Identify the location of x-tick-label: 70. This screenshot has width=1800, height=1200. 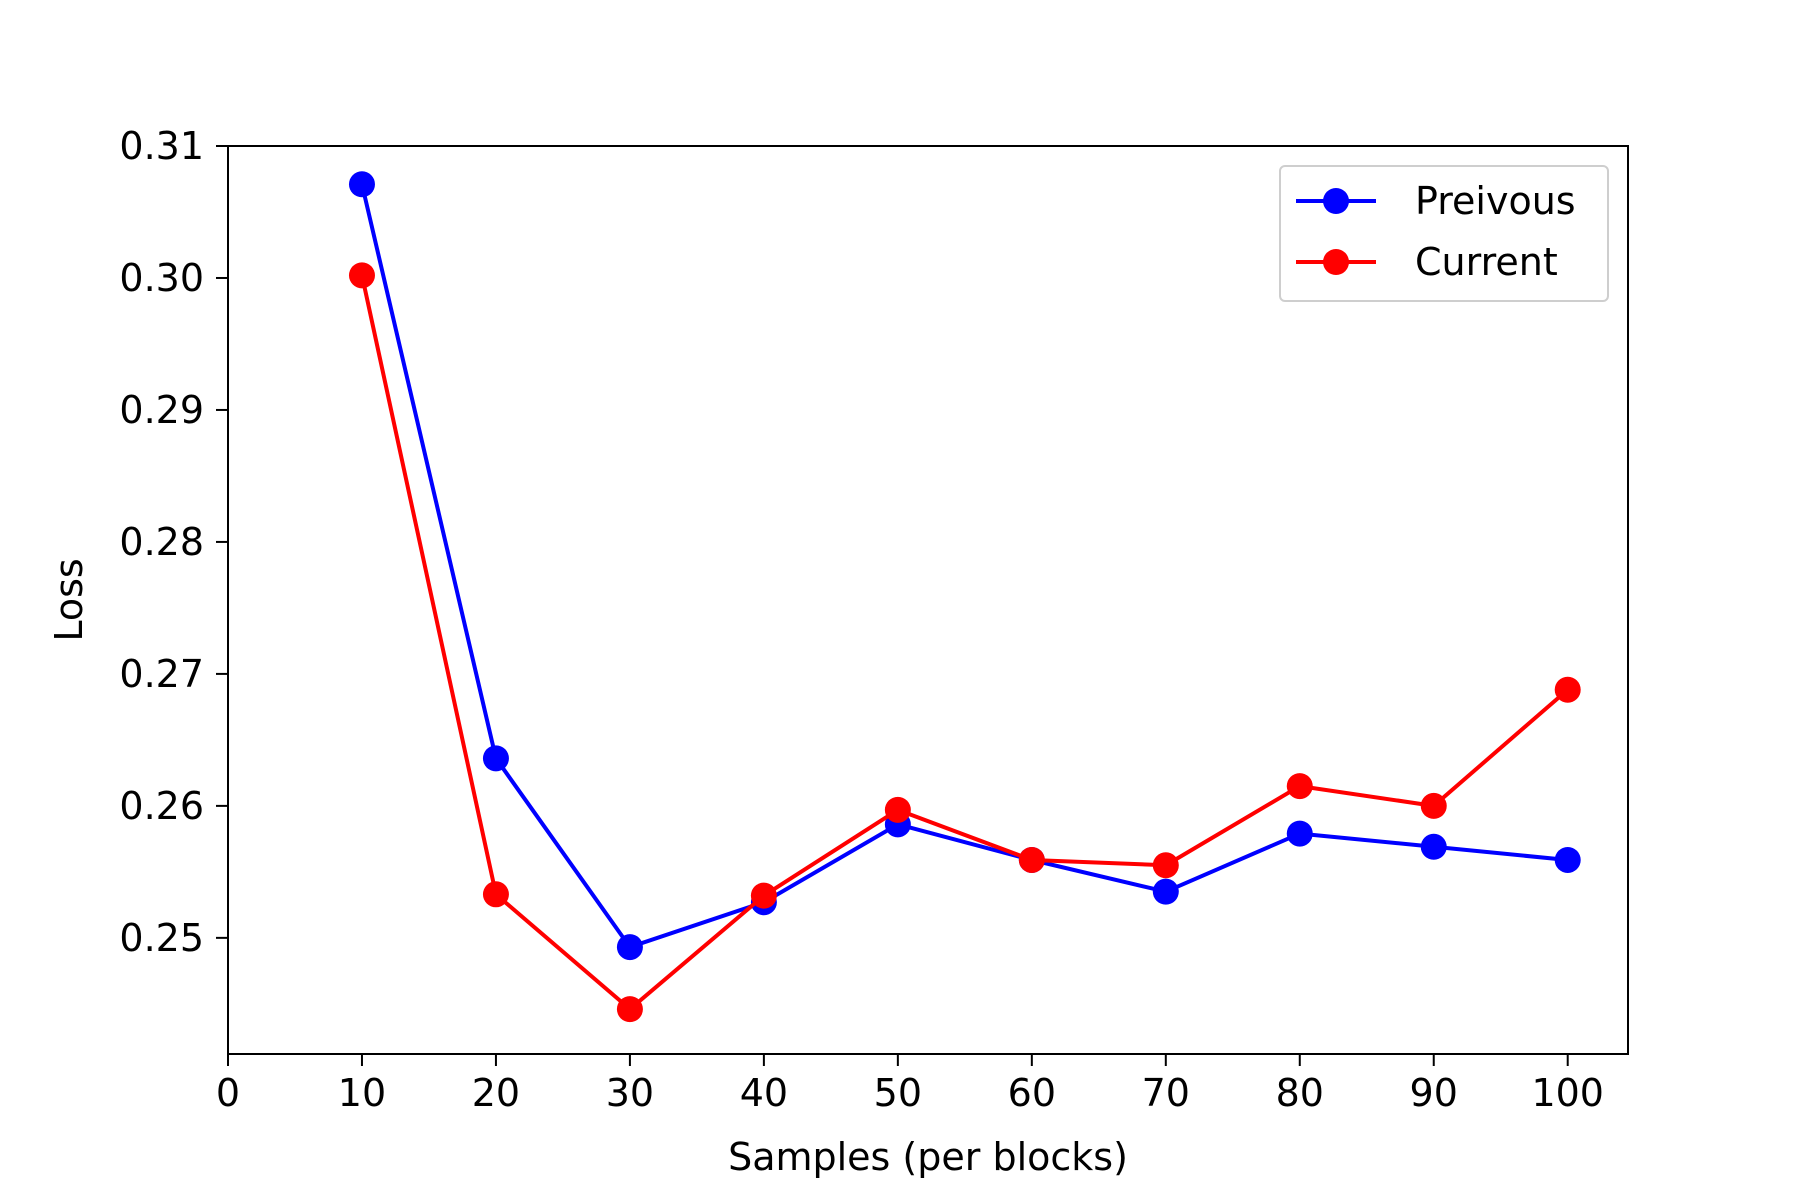
(1166, 1093).